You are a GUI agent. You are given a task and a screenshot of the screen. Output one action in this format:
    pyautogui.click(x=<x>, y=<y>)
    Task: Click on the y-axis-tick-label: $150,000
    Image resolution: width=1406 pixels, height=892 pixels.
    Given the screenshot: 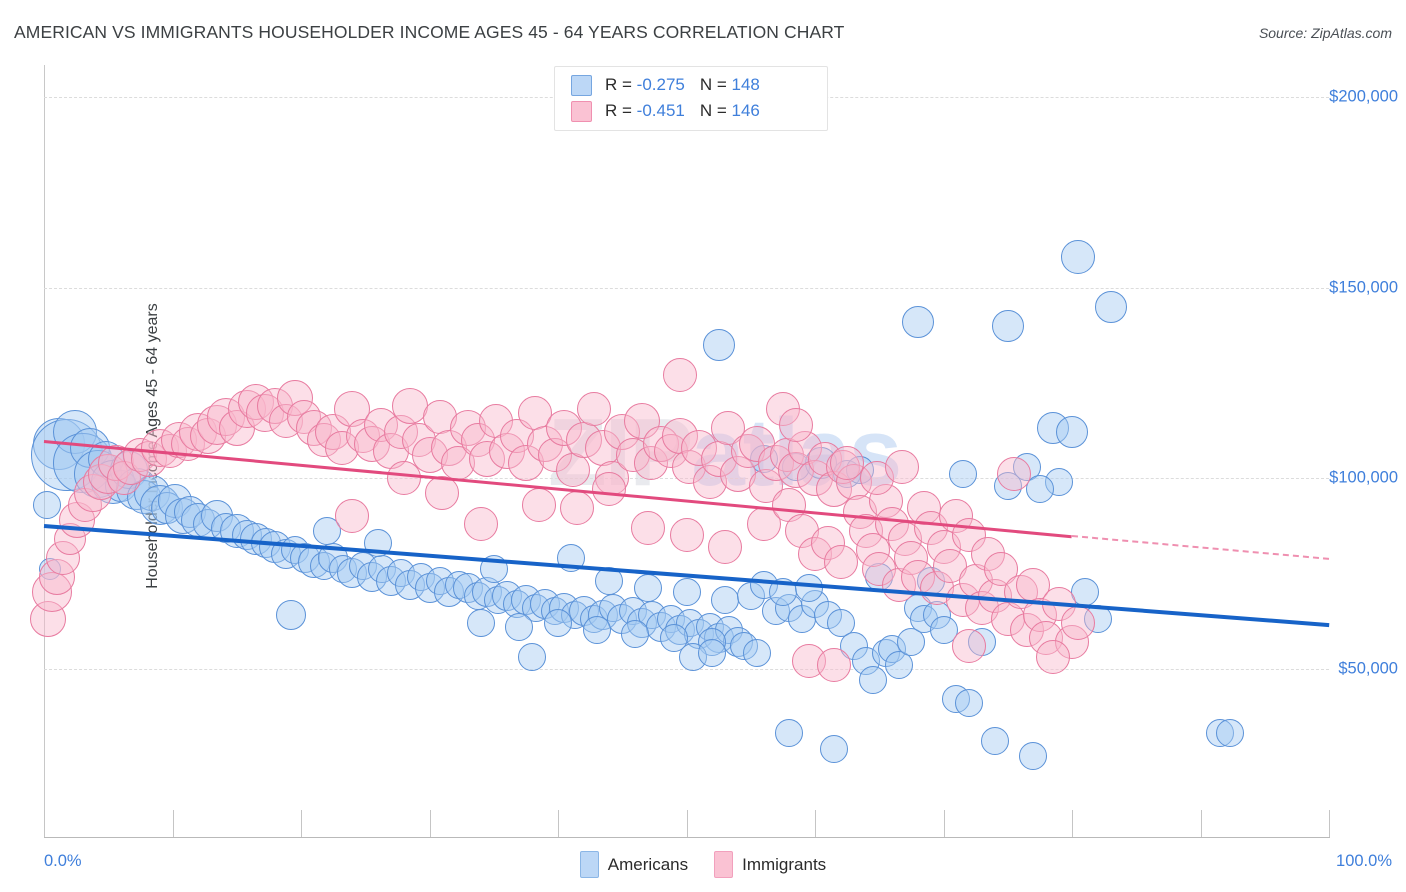 What is the action you would take?
    pyautogui.click(x=1363, y=287)
    